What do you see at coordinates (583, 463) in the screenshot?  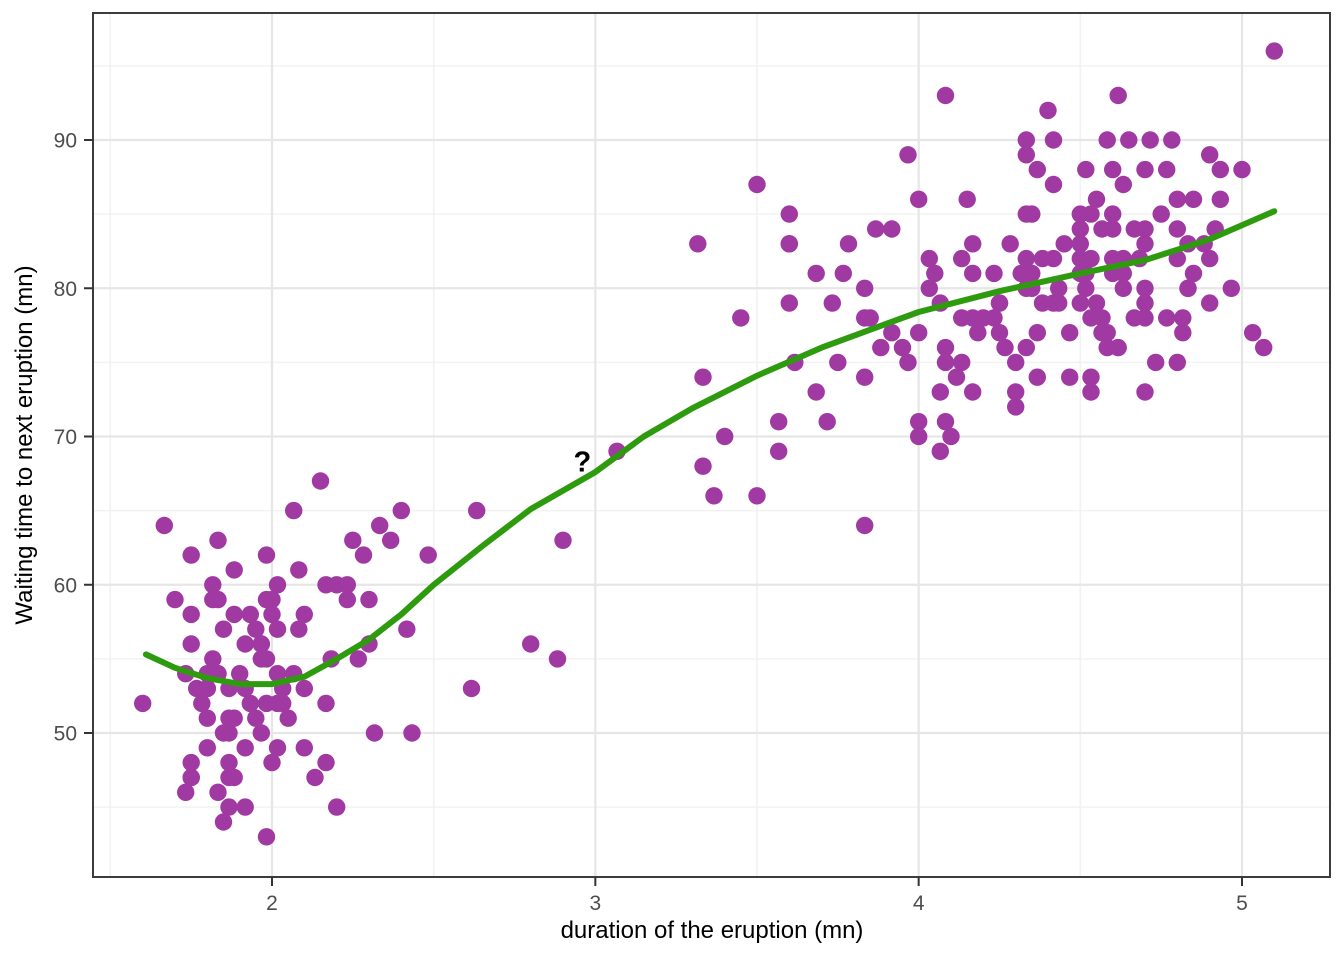 I see `question-mark-annotation: ?` at bounding box center [583, 463].